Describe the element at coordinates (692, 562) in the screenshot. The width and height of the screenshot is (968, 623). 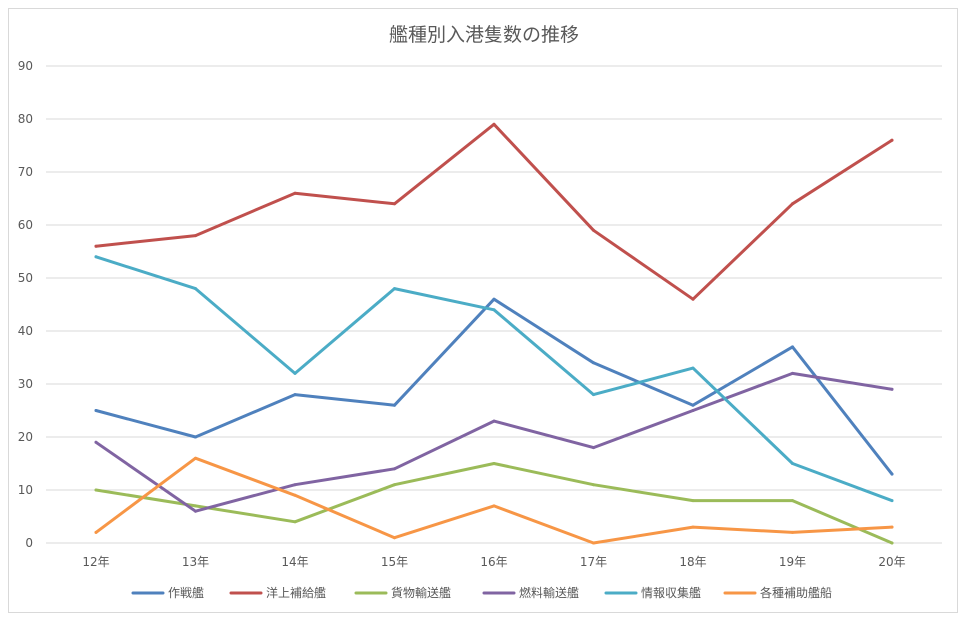
I see `x-tick-label: 18年` at that location.